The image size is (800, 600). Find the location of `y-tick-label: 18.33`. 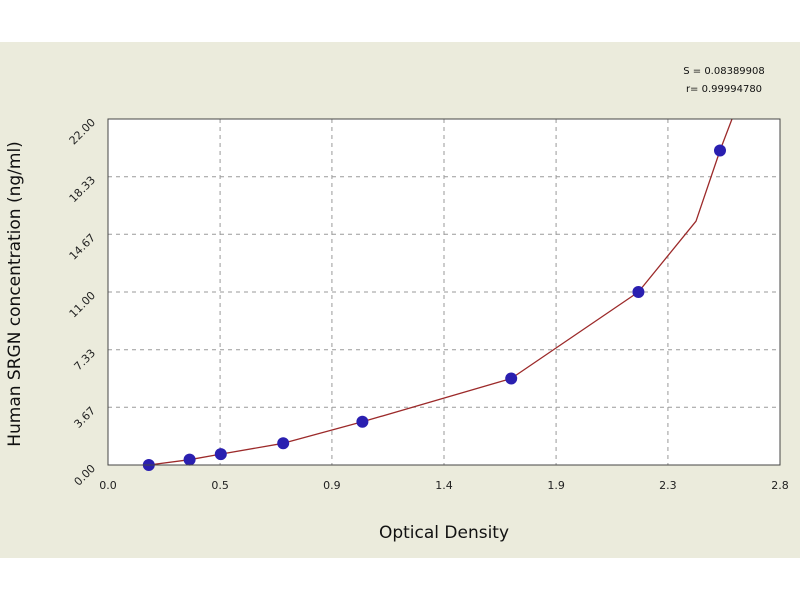

y-tick-label: 18.33 is located at coordinates (82, 189).